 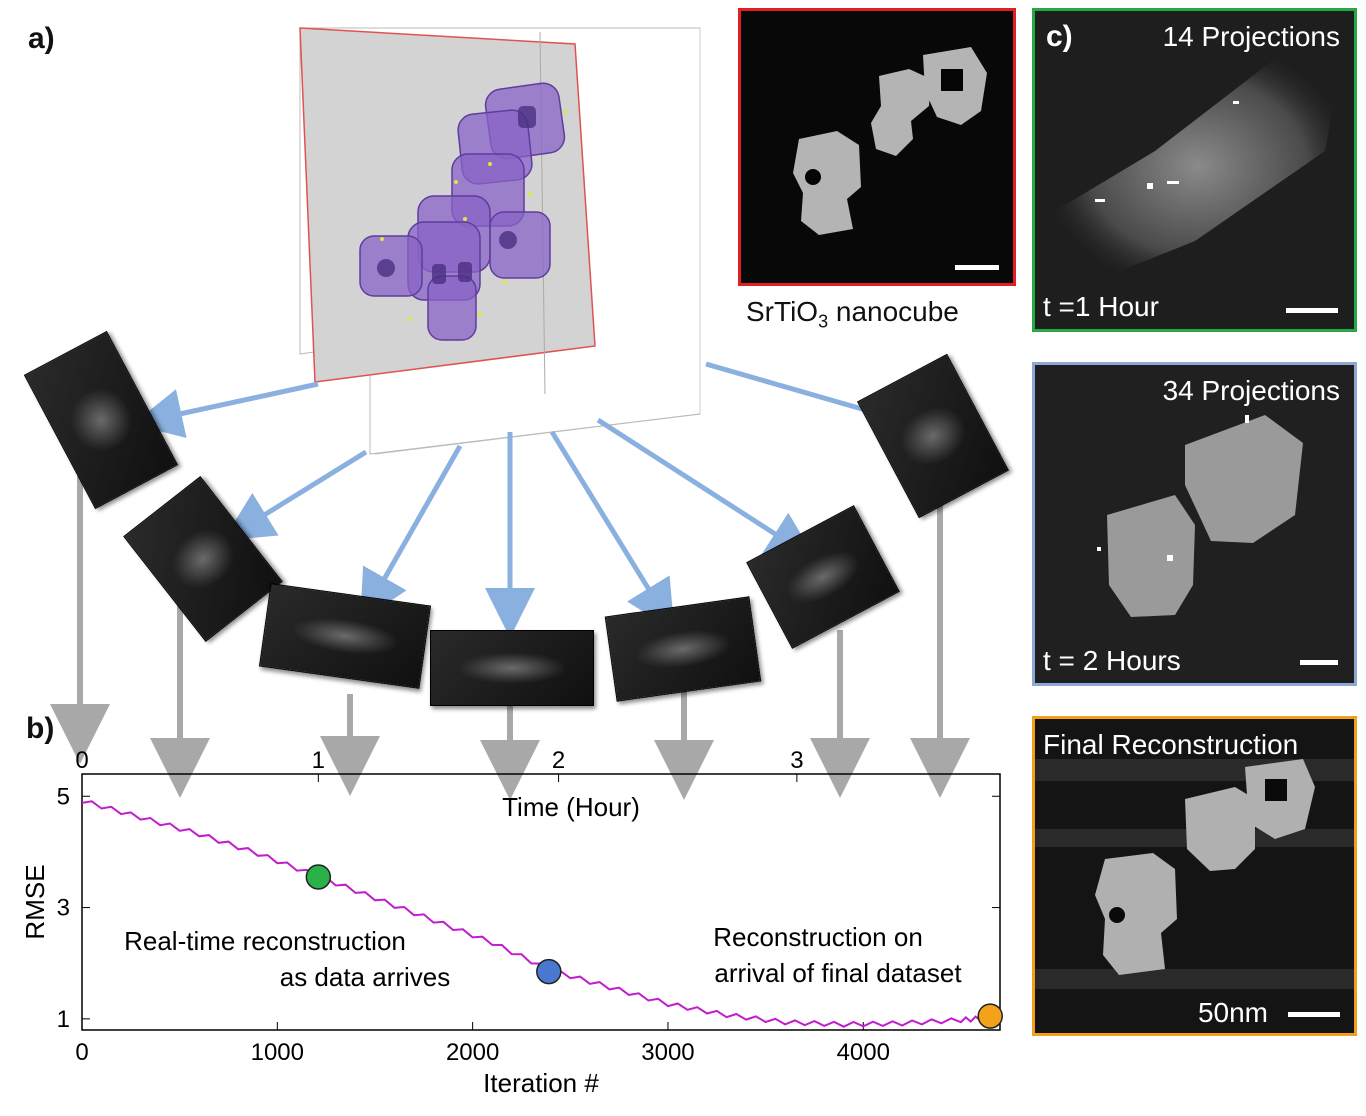 I want to click on volume-render, so click(x=490, y=236).